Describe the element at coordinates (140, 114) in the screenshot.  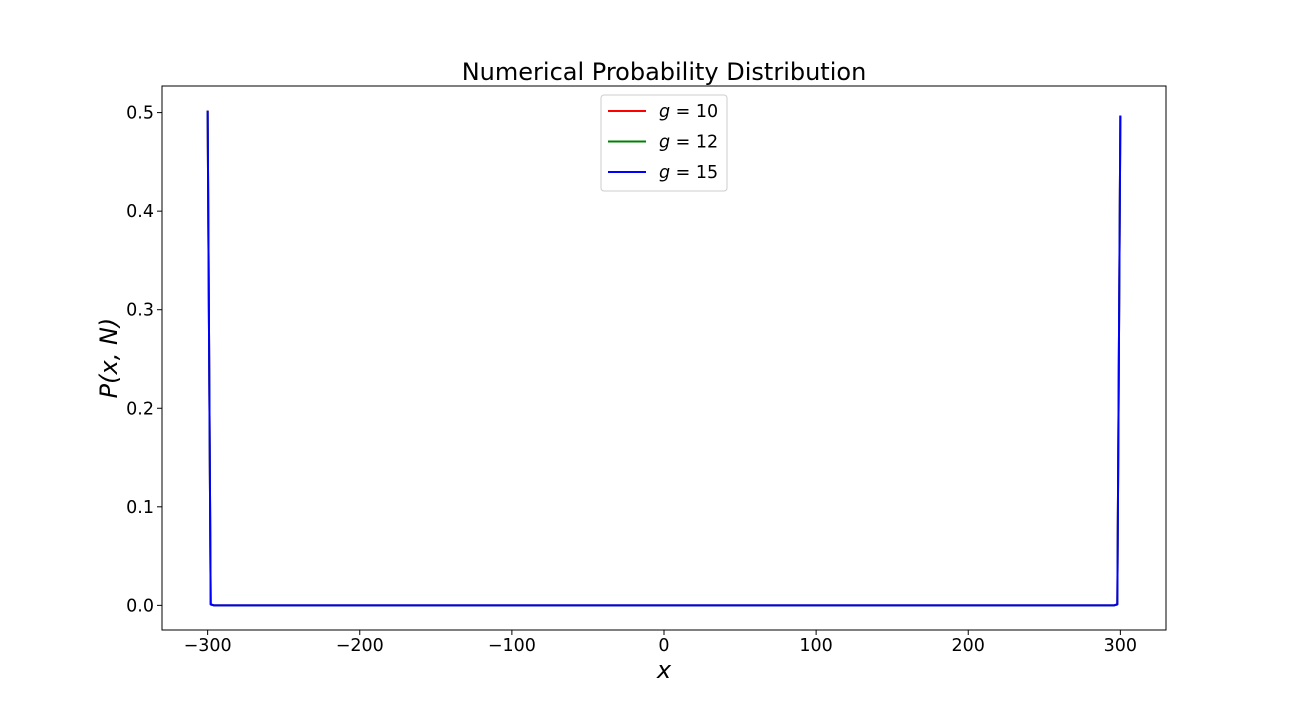
I see `y-tick-label: 0.5` at that location.